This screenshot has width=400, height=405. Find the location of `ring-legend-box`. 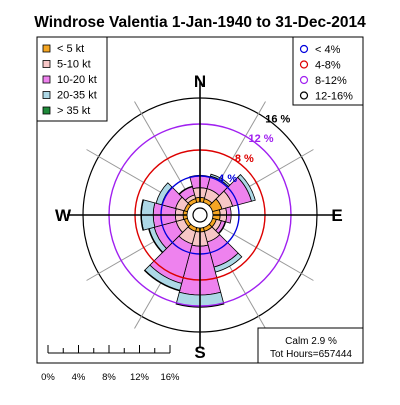

ring-legend-box is located at coordinates (328, 71).